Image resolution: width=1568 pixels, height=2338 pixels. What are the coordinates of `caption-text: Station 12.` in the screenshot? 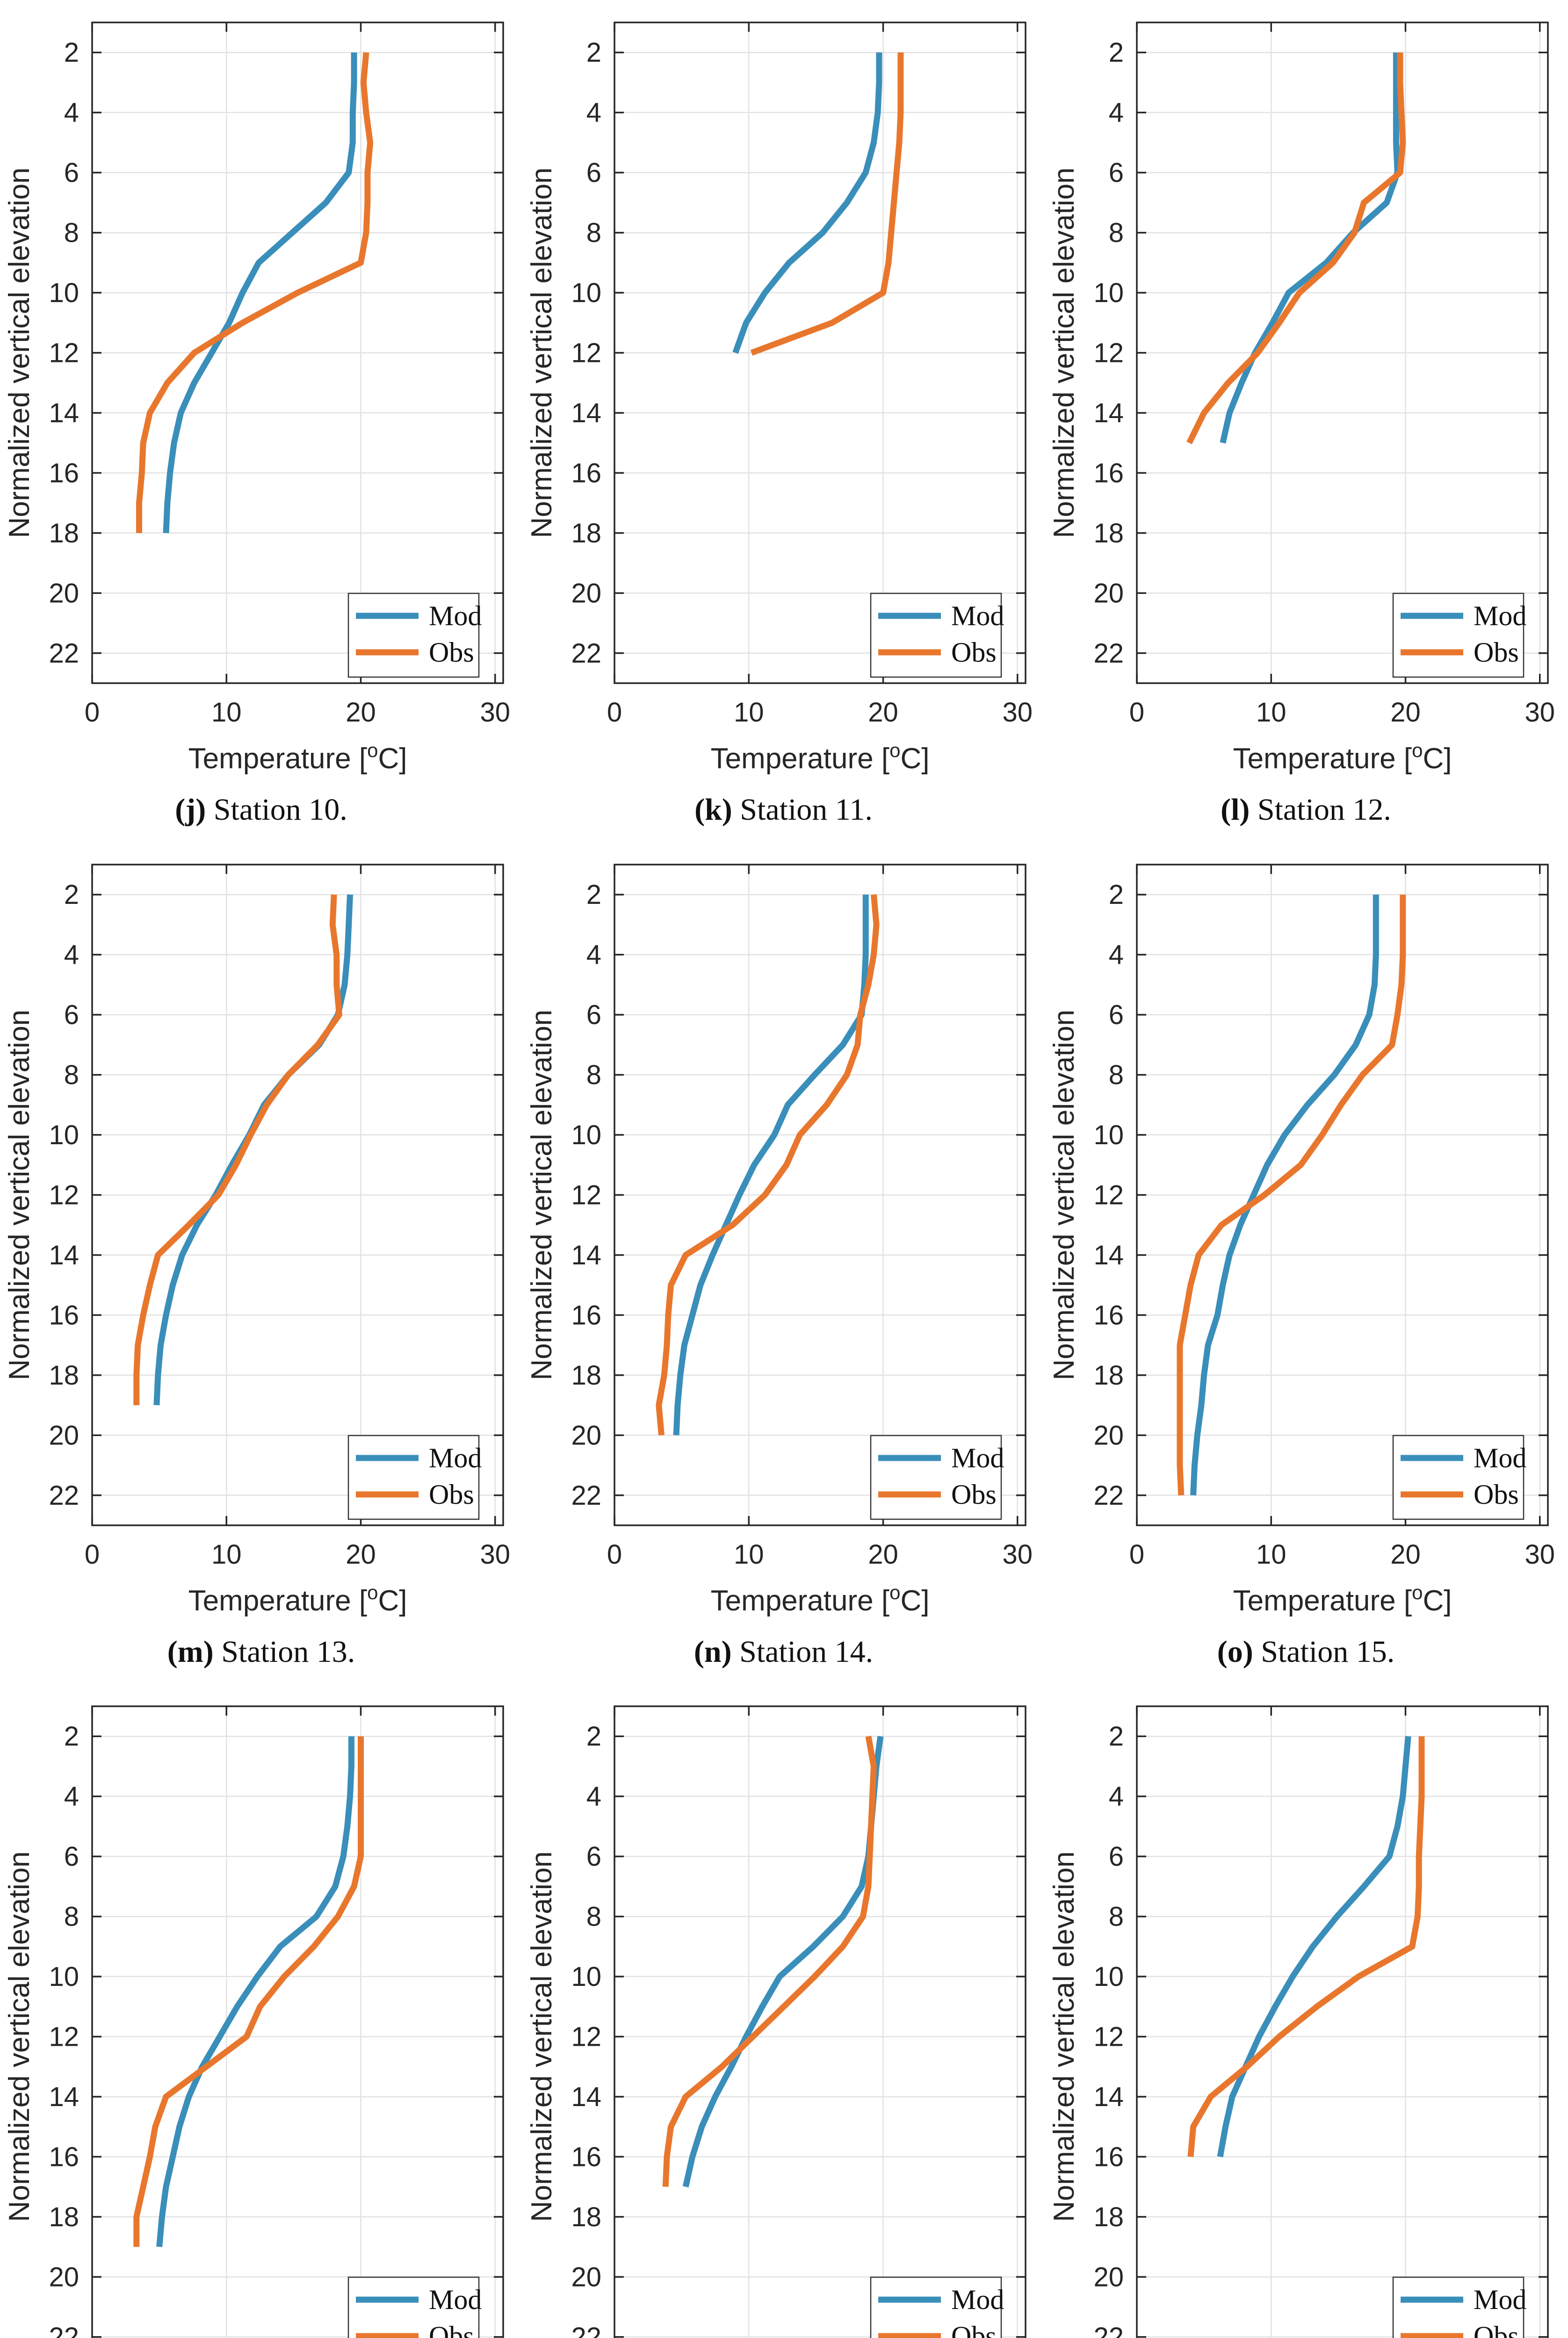 It's located at (1324, 810).